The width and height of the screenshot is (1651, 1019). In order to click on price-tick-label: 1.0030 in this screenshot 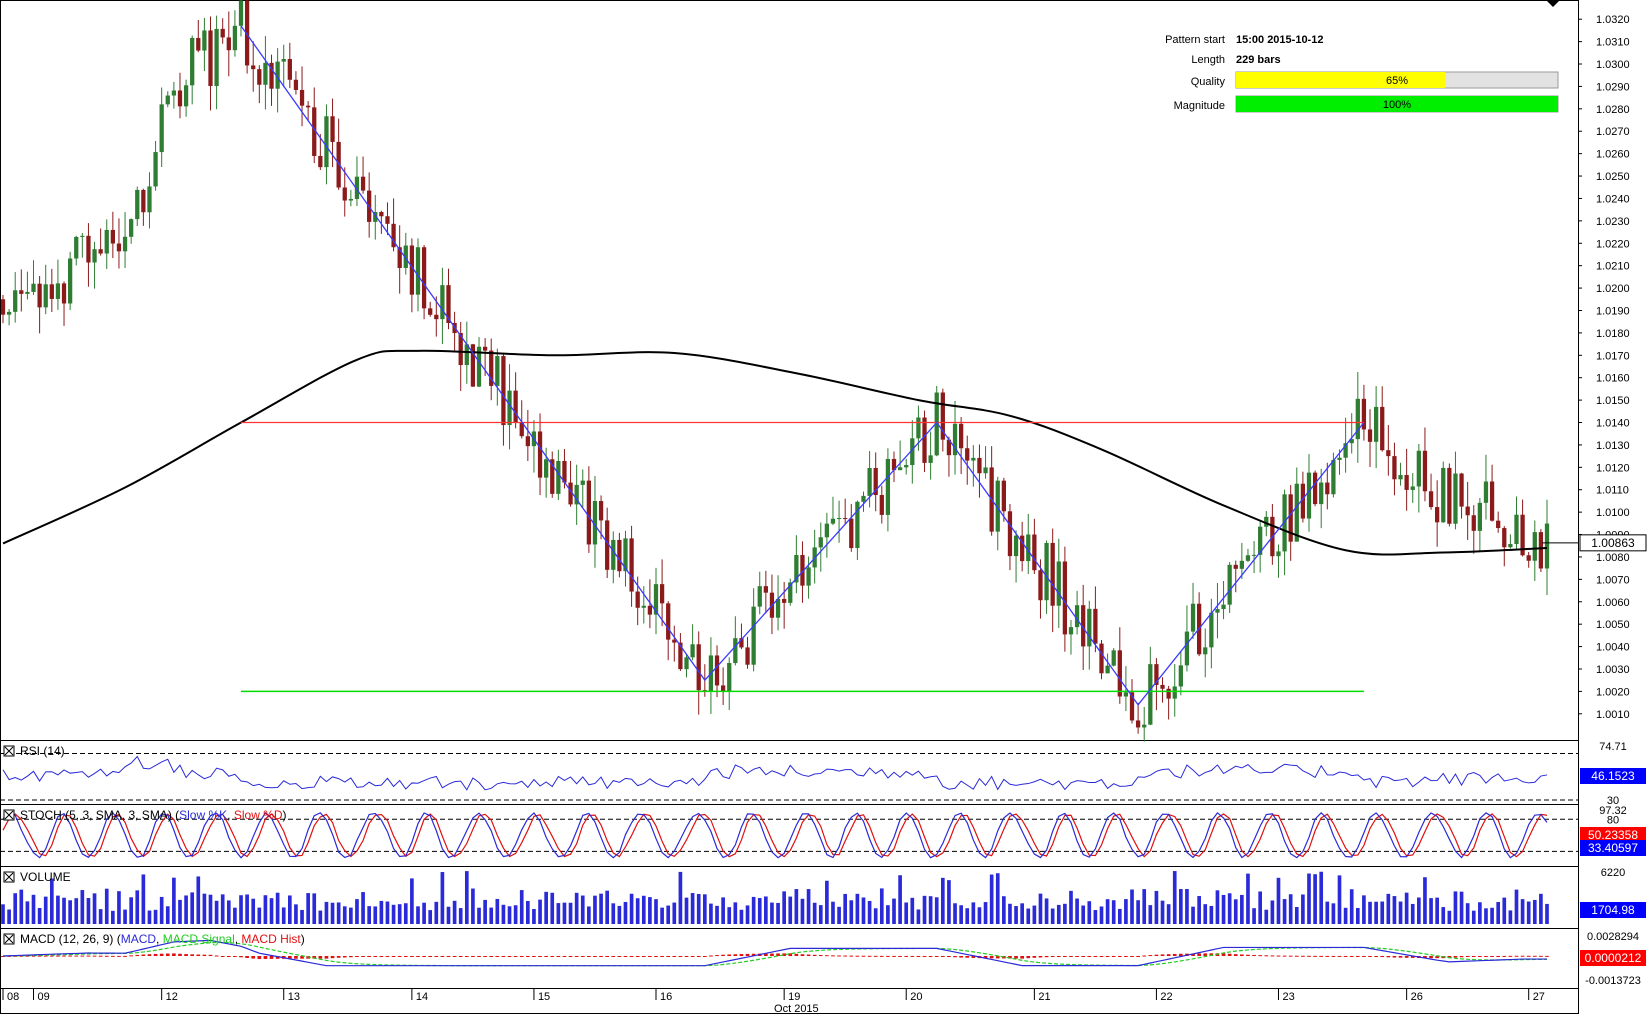, I will do `click(1613, 670)`.